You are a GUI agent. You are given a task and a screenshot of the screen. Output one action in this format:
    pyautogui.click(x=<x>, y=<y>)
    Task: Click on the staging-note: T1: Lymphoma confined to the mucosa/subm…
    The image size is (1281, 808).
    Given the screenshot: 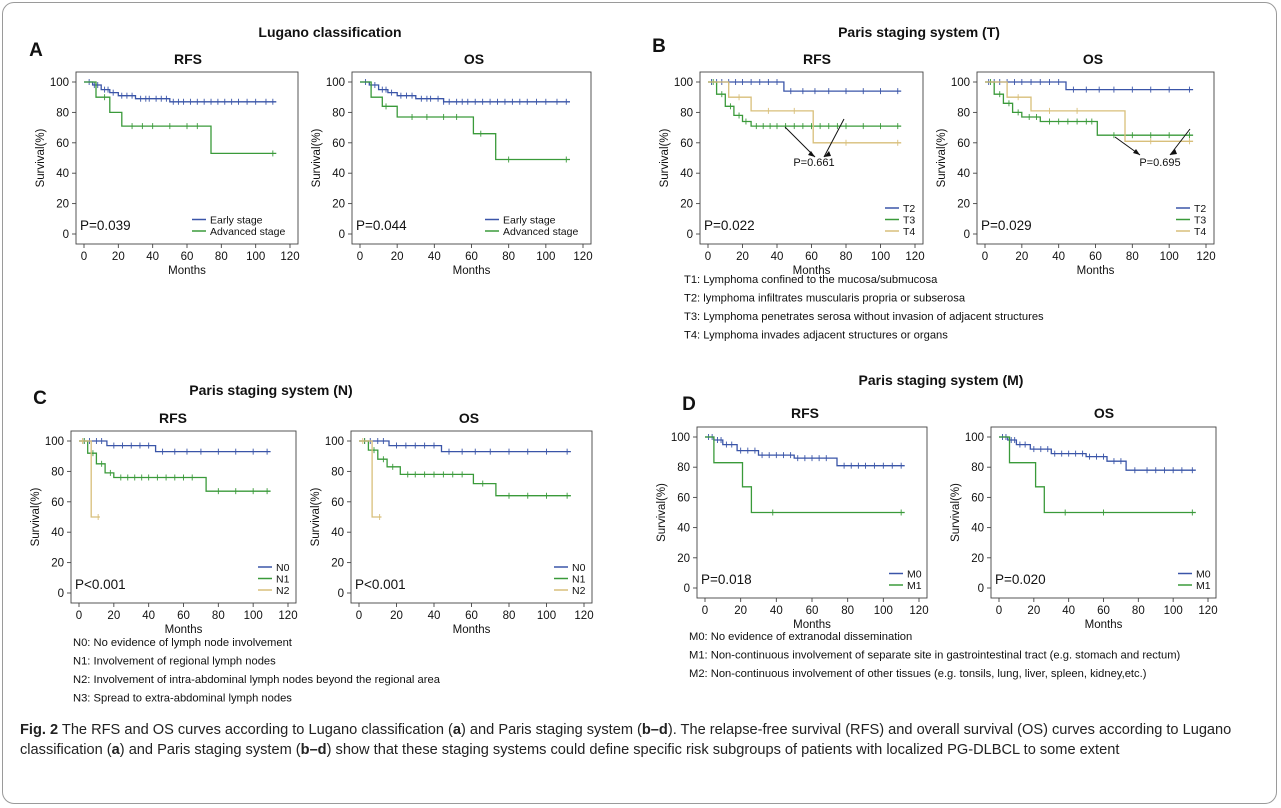 What is the action you would take?
    pyautogui.click(x=811, y=280)
    